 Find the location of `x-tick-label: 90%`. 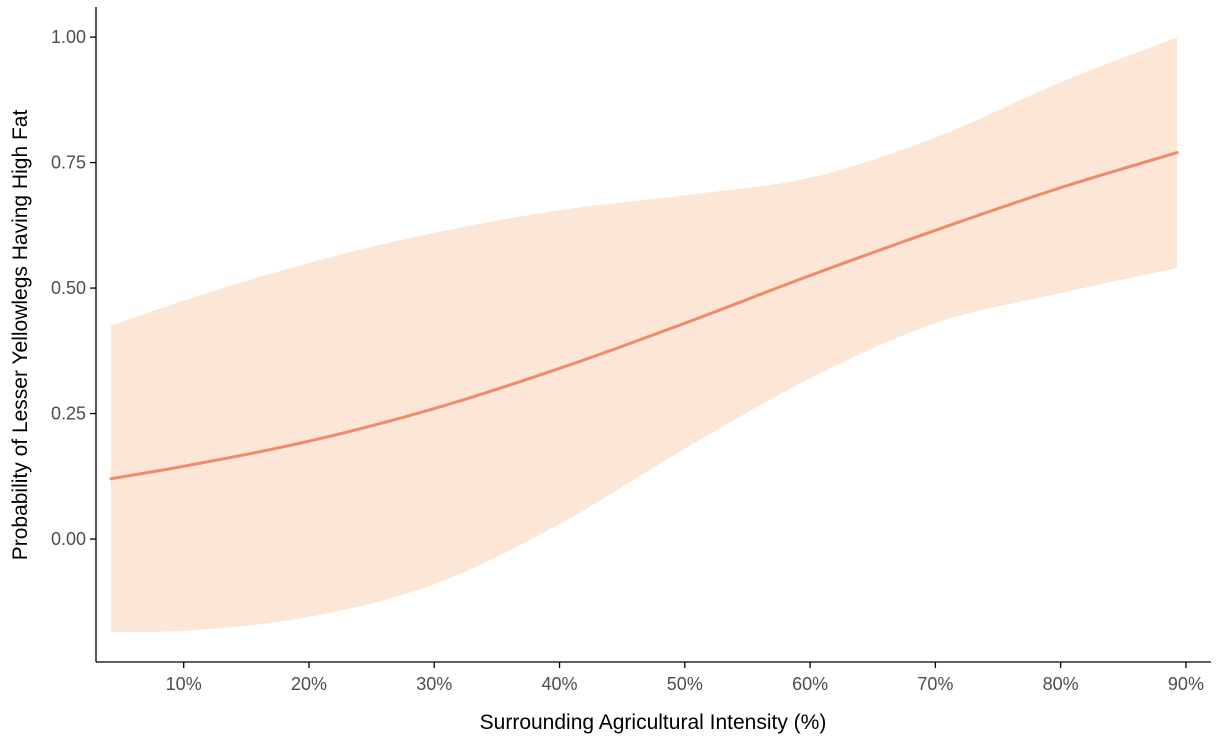

x-tick-label: 90% is located at coordinates (1186, 684).